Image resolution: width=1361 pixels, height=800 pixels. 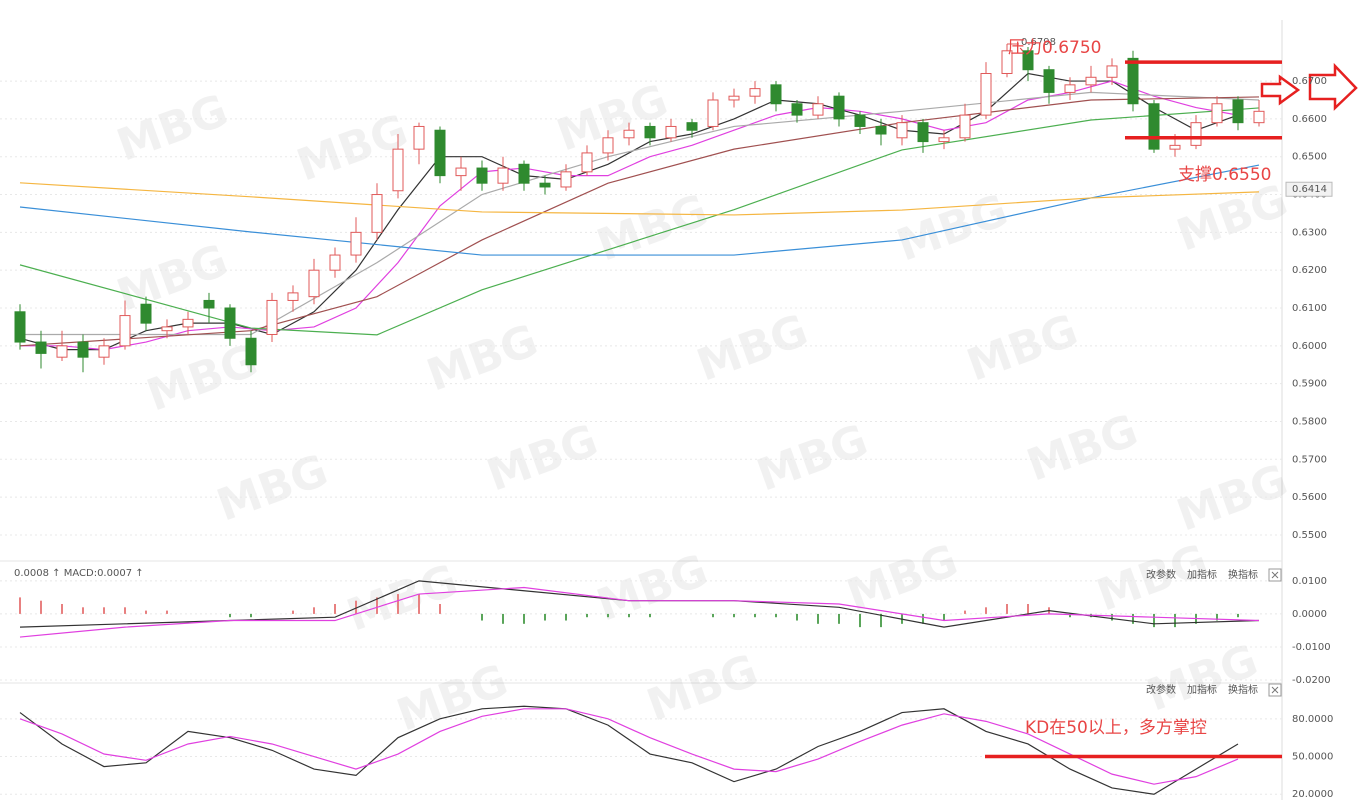 I want to click on y-tick-label: 0.0100, so click(x=1309, y=581).